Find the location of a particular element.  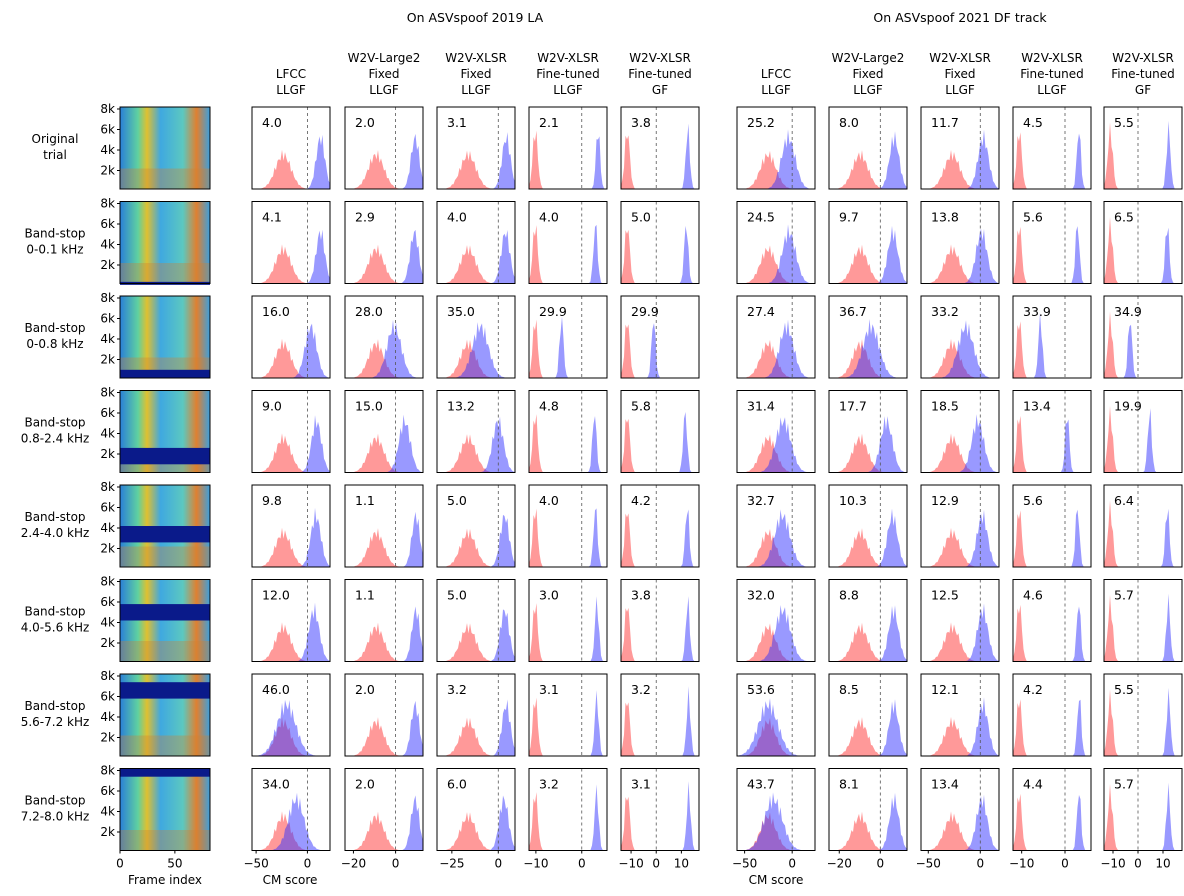

eer-label: 3.1 is located at coordinates (549, 689).